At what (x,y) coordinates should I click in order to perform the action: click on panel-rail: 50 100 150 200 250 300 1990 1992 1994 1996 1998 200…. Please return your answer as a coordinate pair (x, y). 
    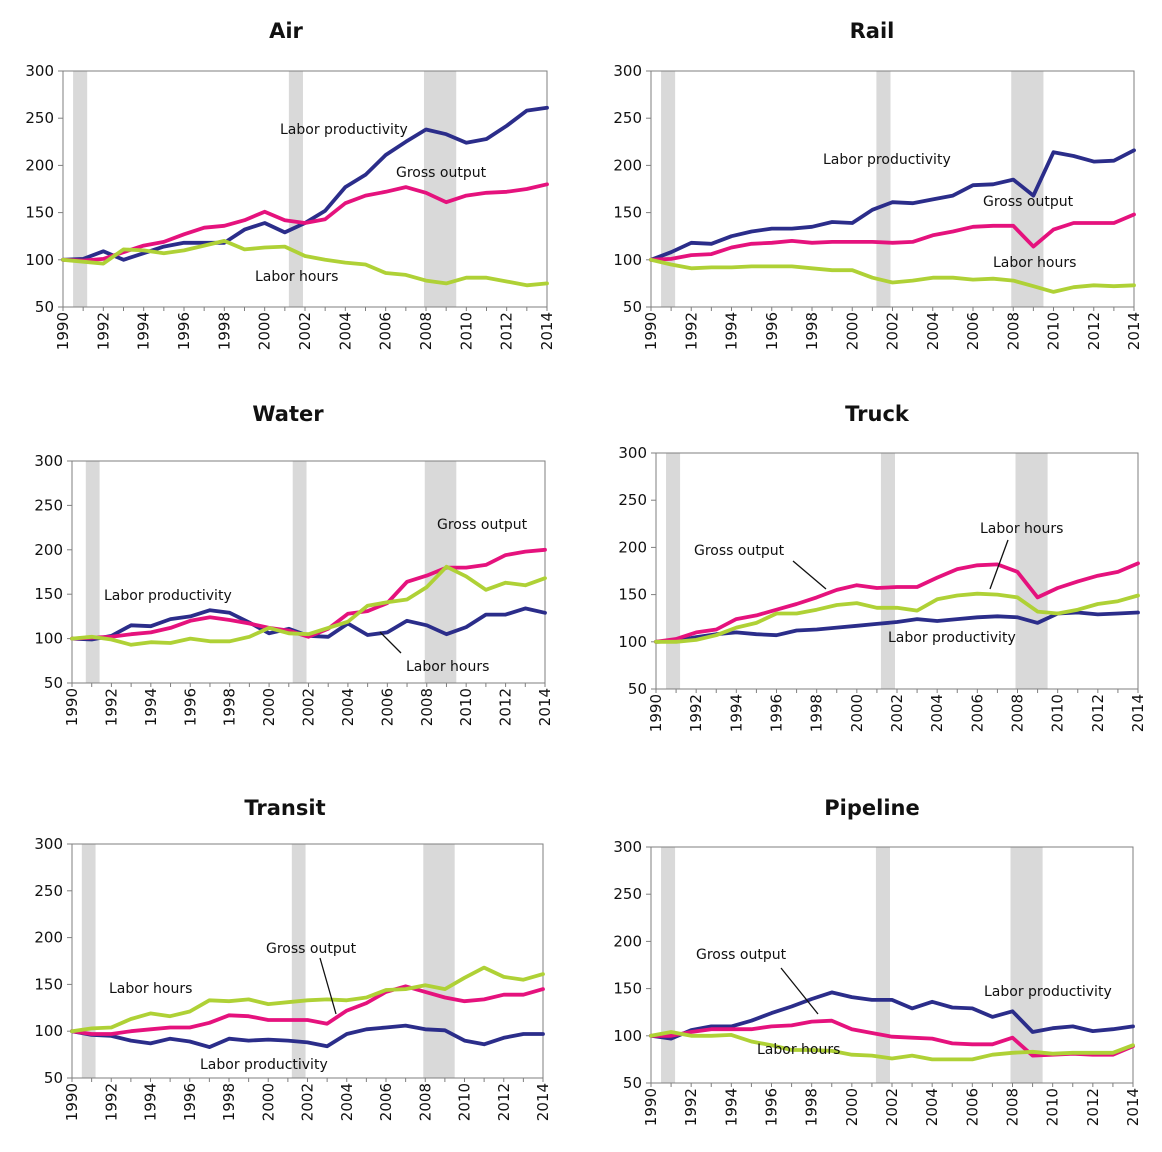
    Looking at the image, I should click on (878, 184).